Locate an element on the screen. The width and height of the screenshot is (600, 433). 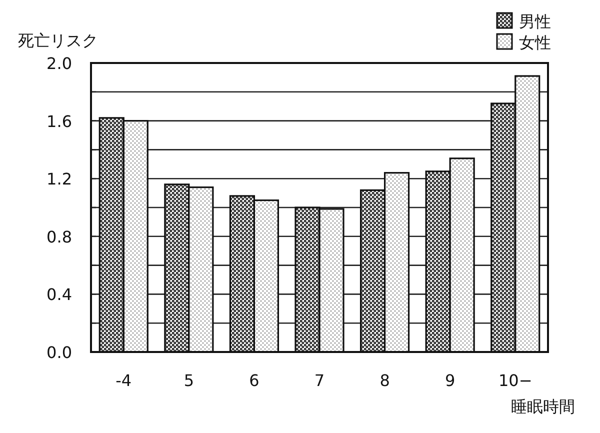
y-tick-label: 0.0 is located at coordinates (59, 352).